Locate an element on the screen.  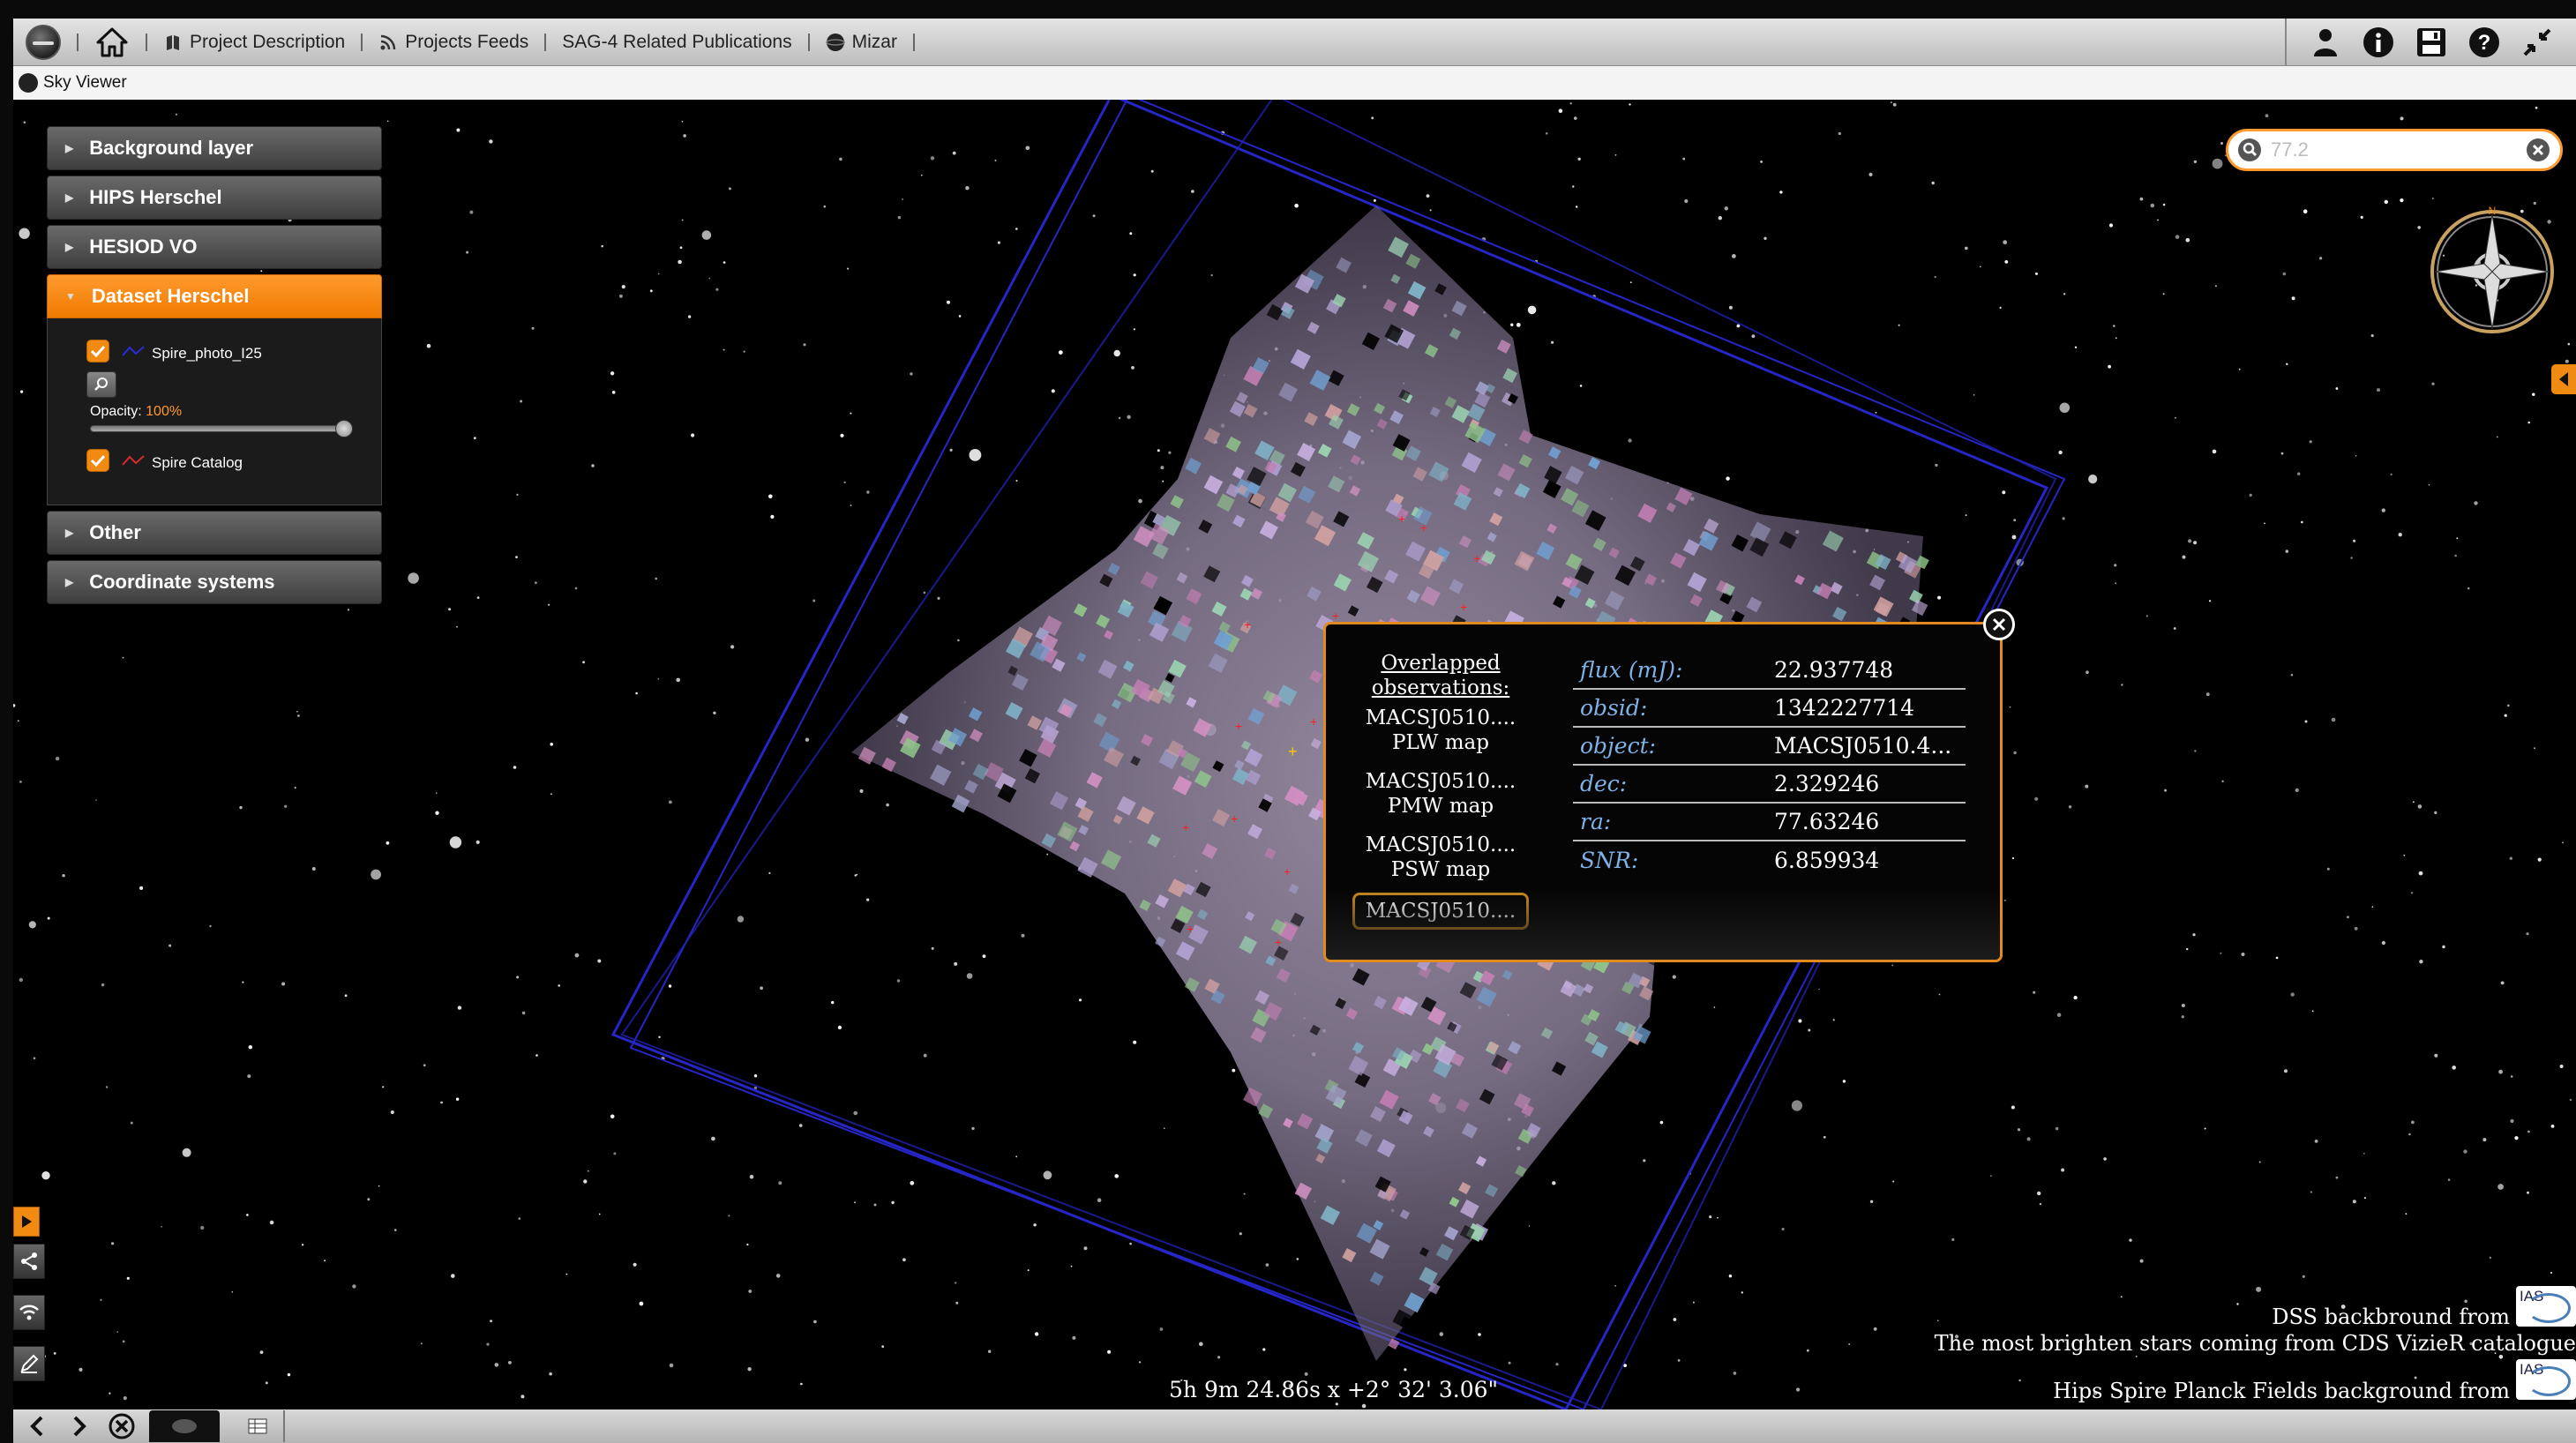
observation-item: MACSJ0510.... PMW map is located at coordinates (1440, 794).